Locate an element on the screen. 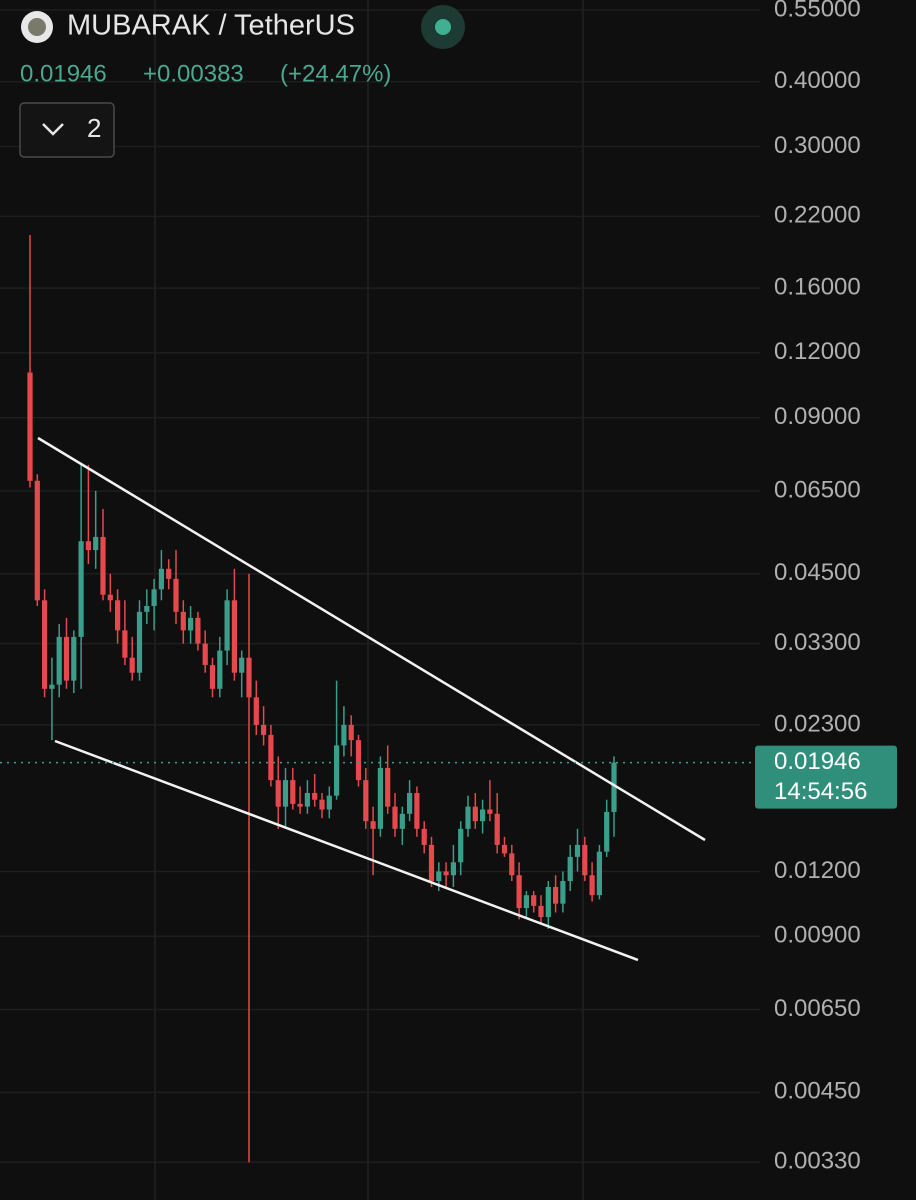  y-tick-label: 0.06500 is located at coordinates (817, 489).